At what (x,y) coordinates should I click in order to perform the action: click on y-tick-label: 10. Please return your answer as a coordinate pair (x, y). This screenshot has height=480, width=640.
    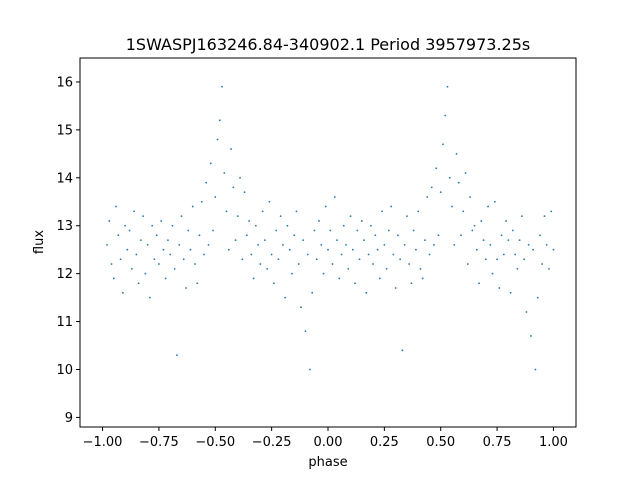
    Looking at the image, I should click on (64, 370).